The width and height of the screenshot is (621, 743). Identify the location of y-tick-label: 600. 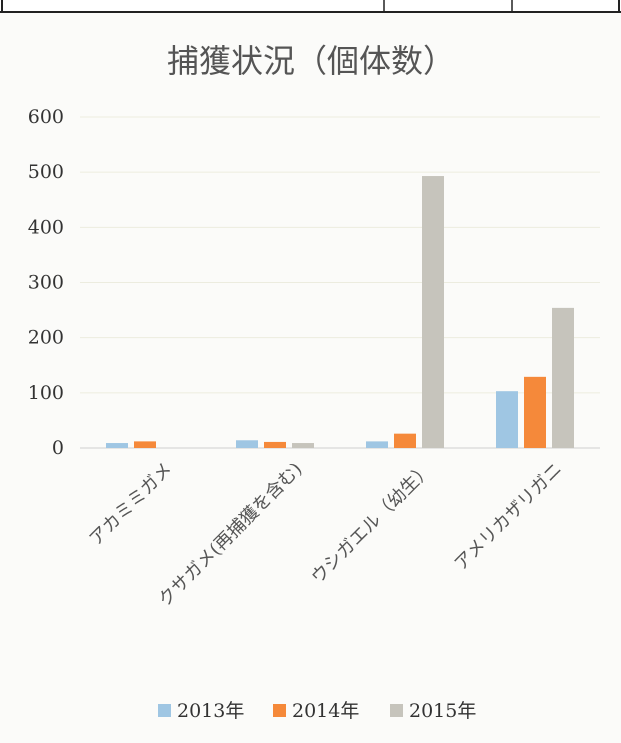
(46, 117).